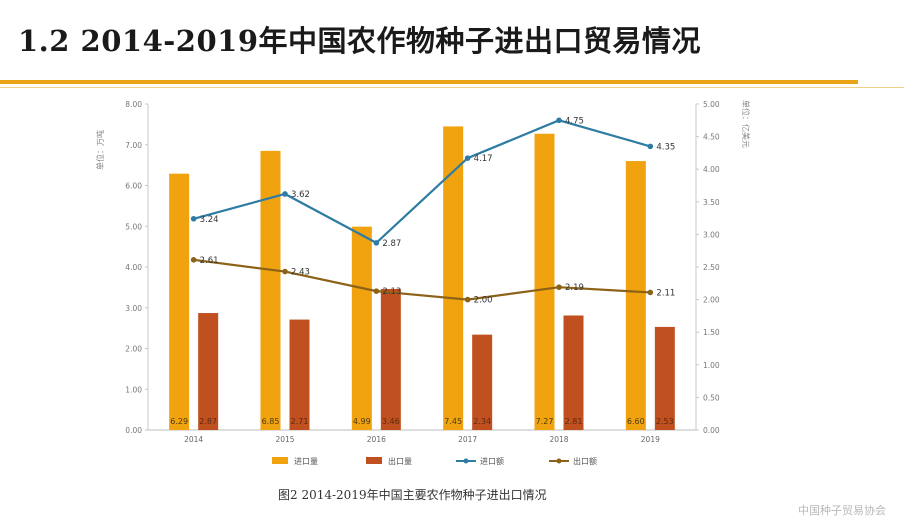  I want to click on right-tick-label: 2.50, so click(711, 267).